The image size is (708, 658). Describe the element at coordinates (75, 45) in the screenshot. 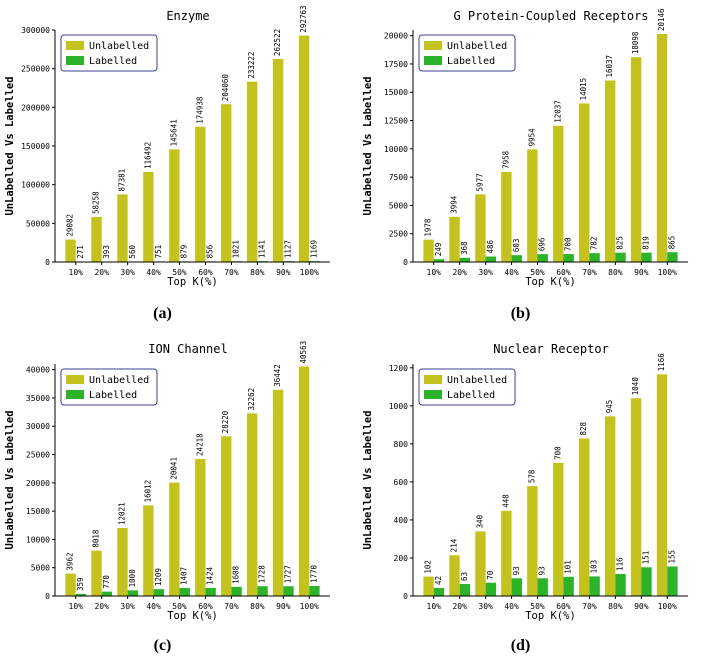

I see `legend-swatch-unlabelled` at that location.